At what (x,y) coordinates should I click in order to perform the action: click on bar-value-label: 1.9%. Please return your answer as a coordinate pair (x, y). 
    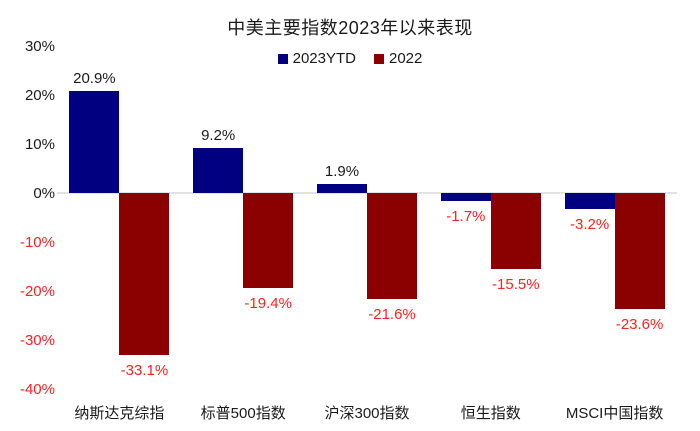
    Looking at the image, I should click on (342, 171).